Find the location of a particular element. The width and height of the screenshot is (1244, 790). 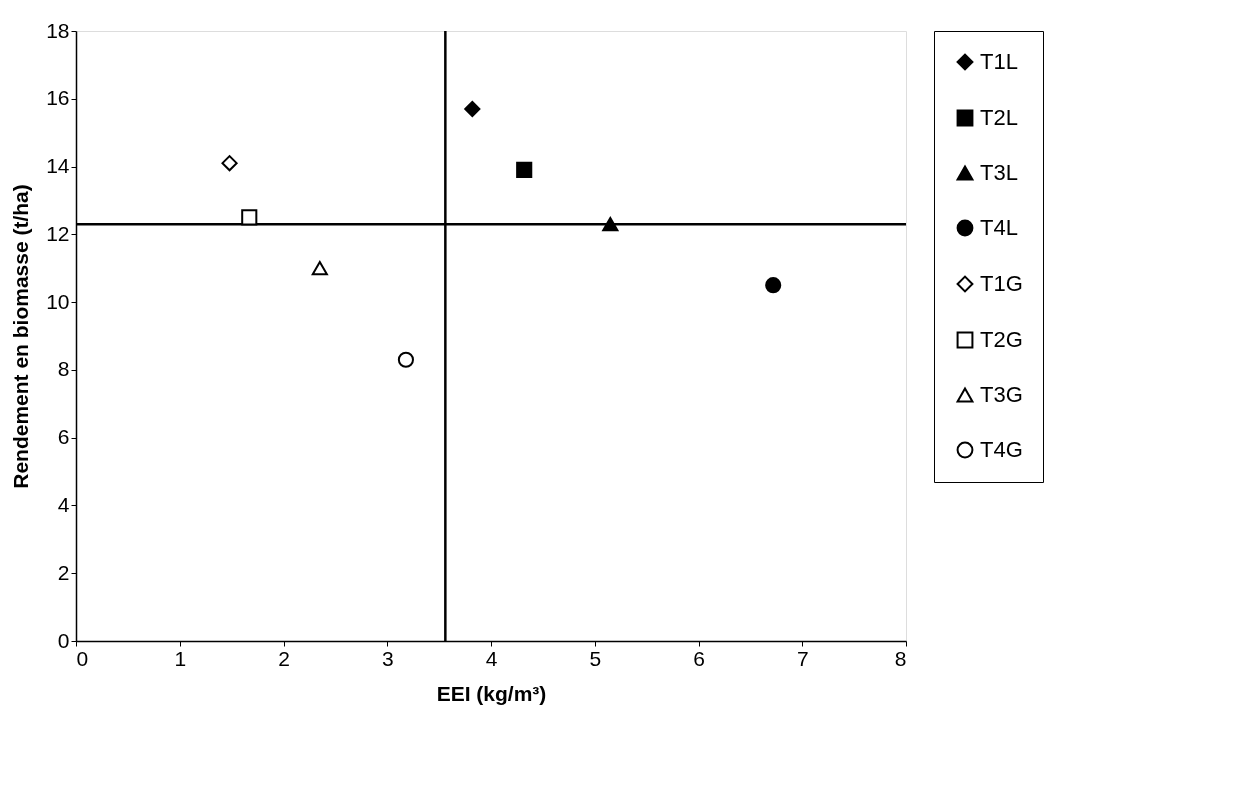

y-tick-label: 18 is located at coordinates (58, 30).